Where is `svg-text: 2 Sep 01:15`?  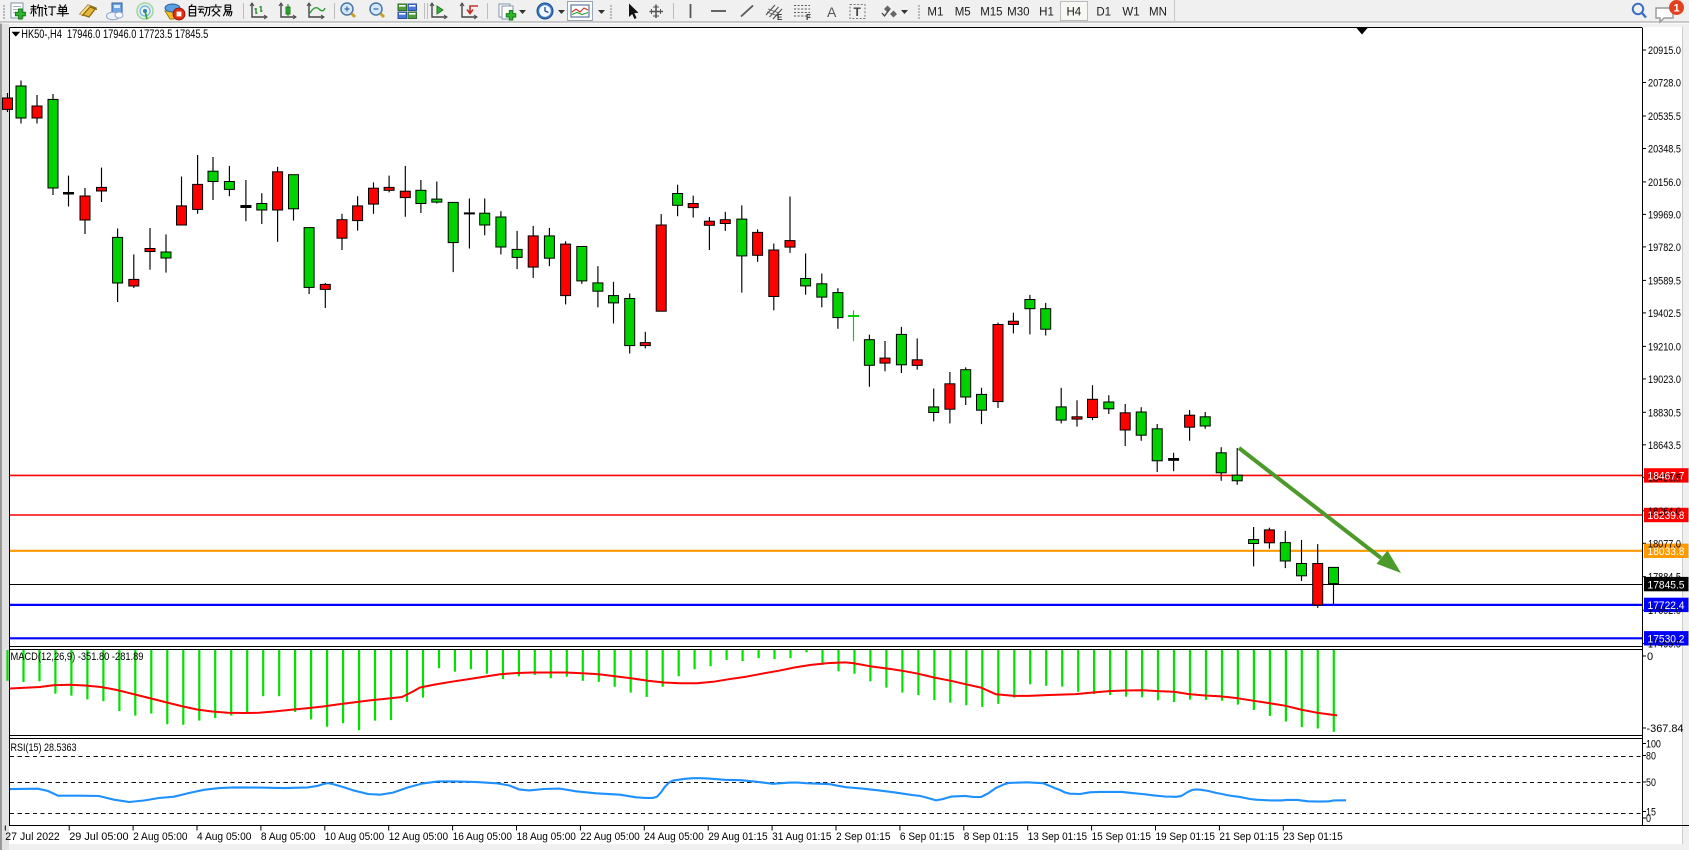 svg-text: 2 Sep 01:15 is located at coordinates (863, 837).